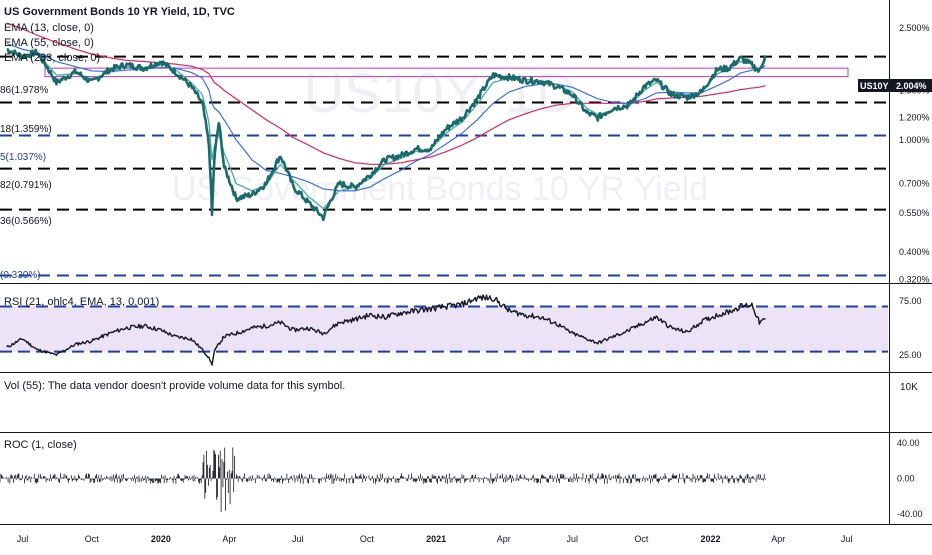 The width and height of the screenshot is (932, 555). I want to click on roc-pane-label: ROC (1, close), so click(40, 445).